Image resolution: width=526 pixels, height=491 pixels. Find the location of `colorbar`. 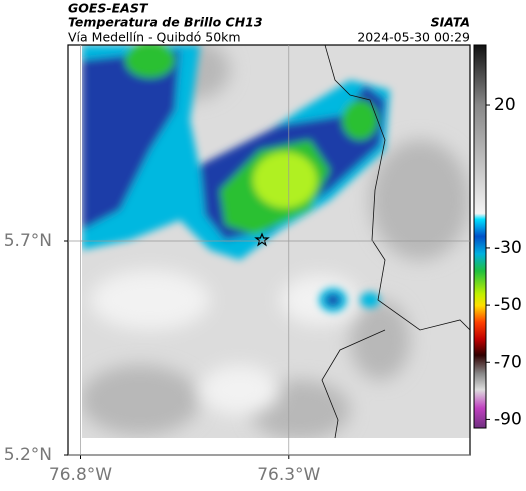

colorbar is located at coordinates (480, 236).